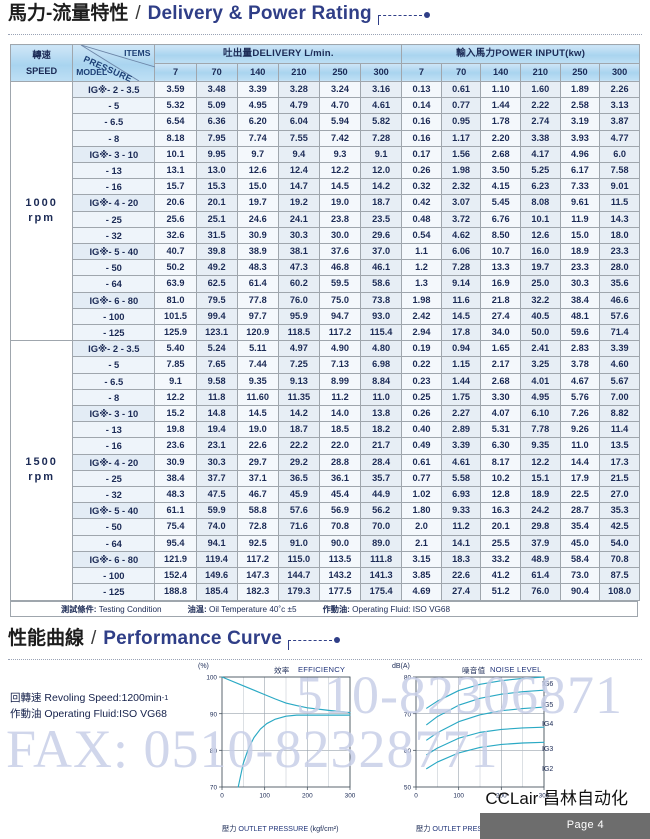 Image resolution: width=650 pixels, height=839 pixels. I want to click on power-cell: 38.4, so click(580, 300).